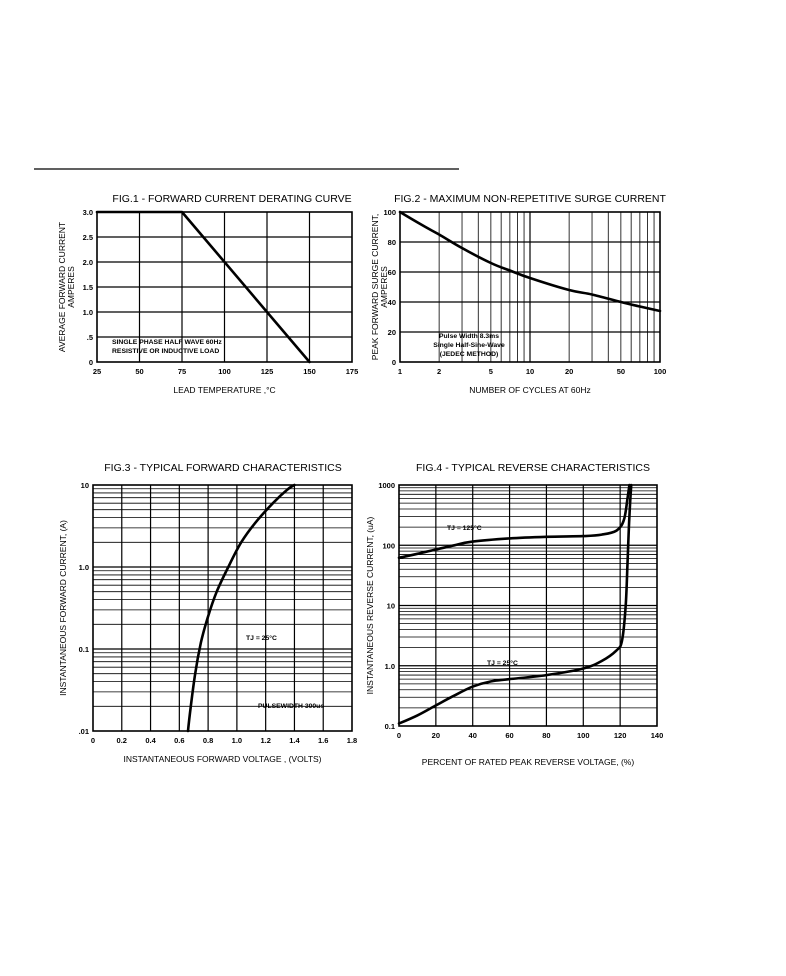  I want to click on x-tick-label: 40, so click(473, 735).